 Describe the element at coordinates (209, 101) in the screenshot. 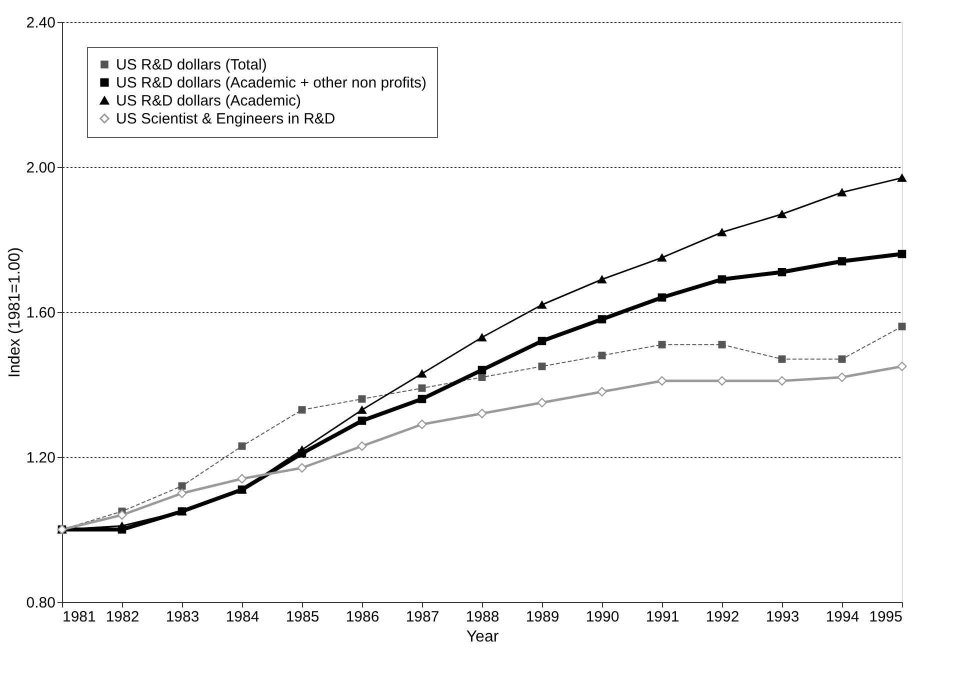

I see `legend-label: US R&D dollars (Academic)` at that location.